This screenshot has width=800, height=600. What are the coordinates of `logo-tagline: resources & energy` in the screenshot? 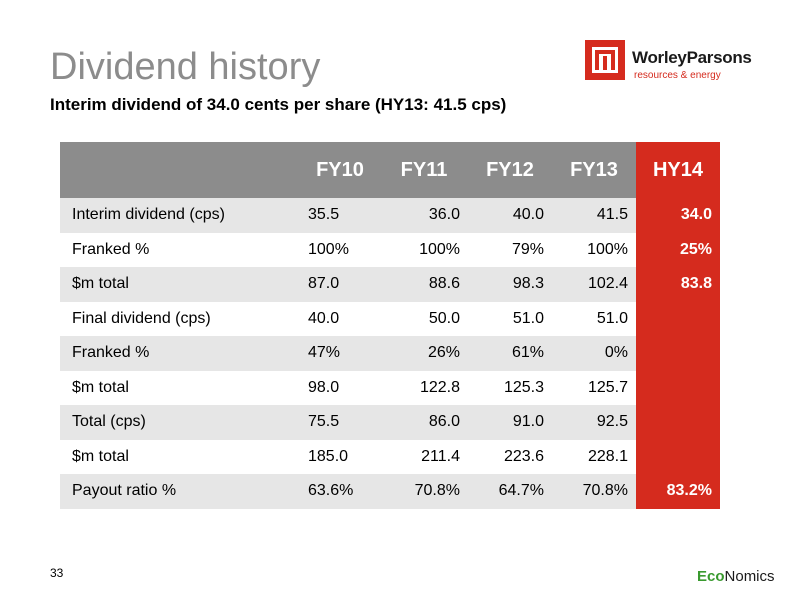 It's located at (677, 75).